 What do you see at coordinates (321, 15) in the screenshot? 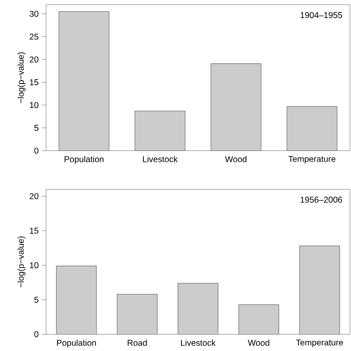
I see `text: 1904–1955` at bounding box center [321, 15].